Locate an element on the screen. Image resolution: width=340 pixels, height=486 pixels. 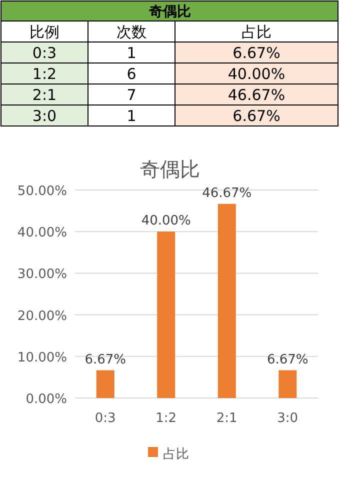
text: 奇偶比 is located at coordinates (169, 12).